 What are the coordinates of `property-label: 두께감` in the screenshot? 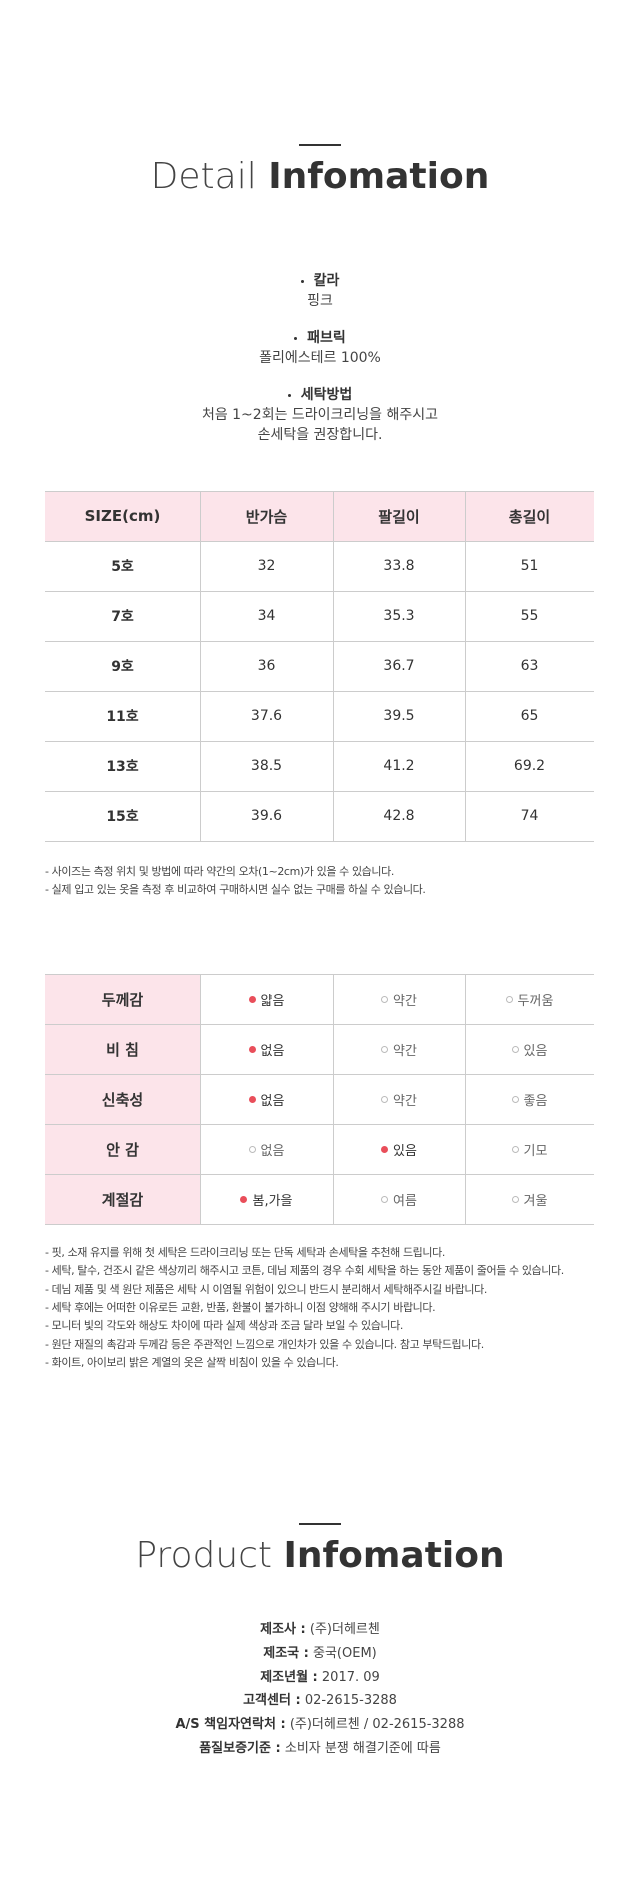 It's located at (122, 999).